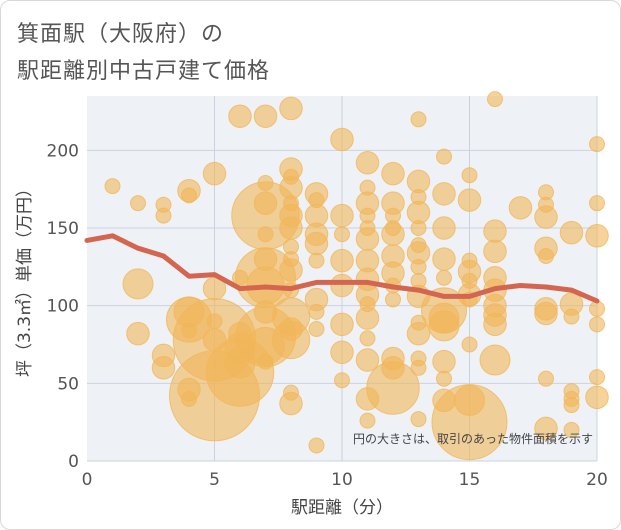 The height and width of the screenshot is (530, 621). What do you see at coordinates (63, 151) in the screenshot?
I see `y-tick-label: 200` at bounding box center [63, 151].